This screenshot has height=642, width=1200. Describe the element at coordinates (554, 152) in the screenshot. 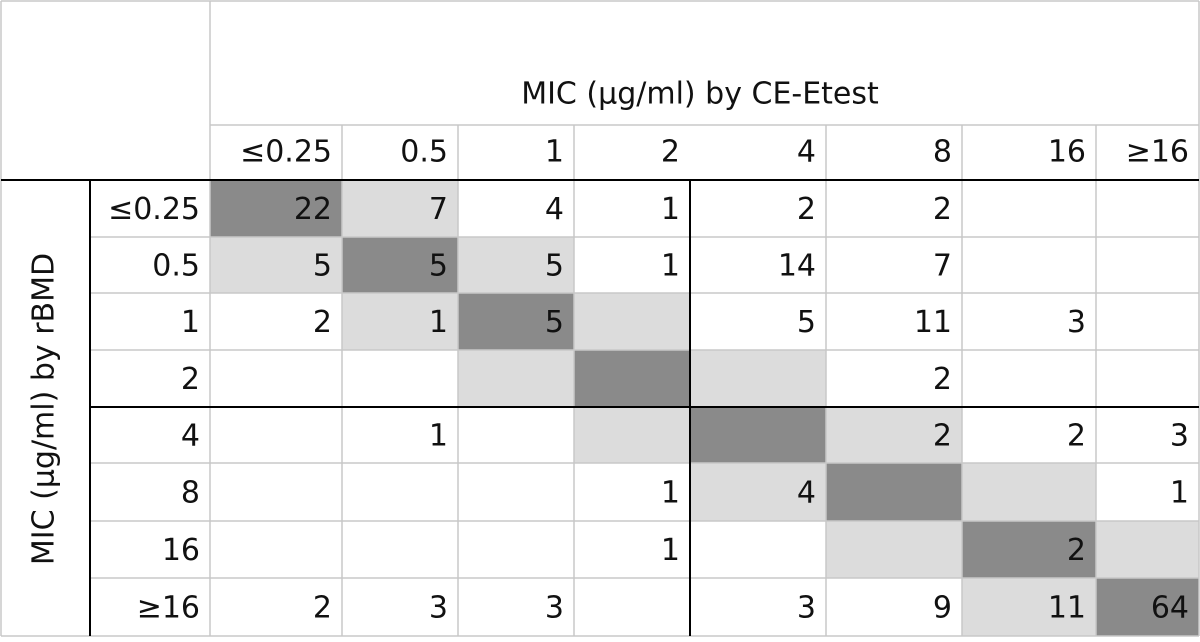

I see `column-header: 1` at that location.